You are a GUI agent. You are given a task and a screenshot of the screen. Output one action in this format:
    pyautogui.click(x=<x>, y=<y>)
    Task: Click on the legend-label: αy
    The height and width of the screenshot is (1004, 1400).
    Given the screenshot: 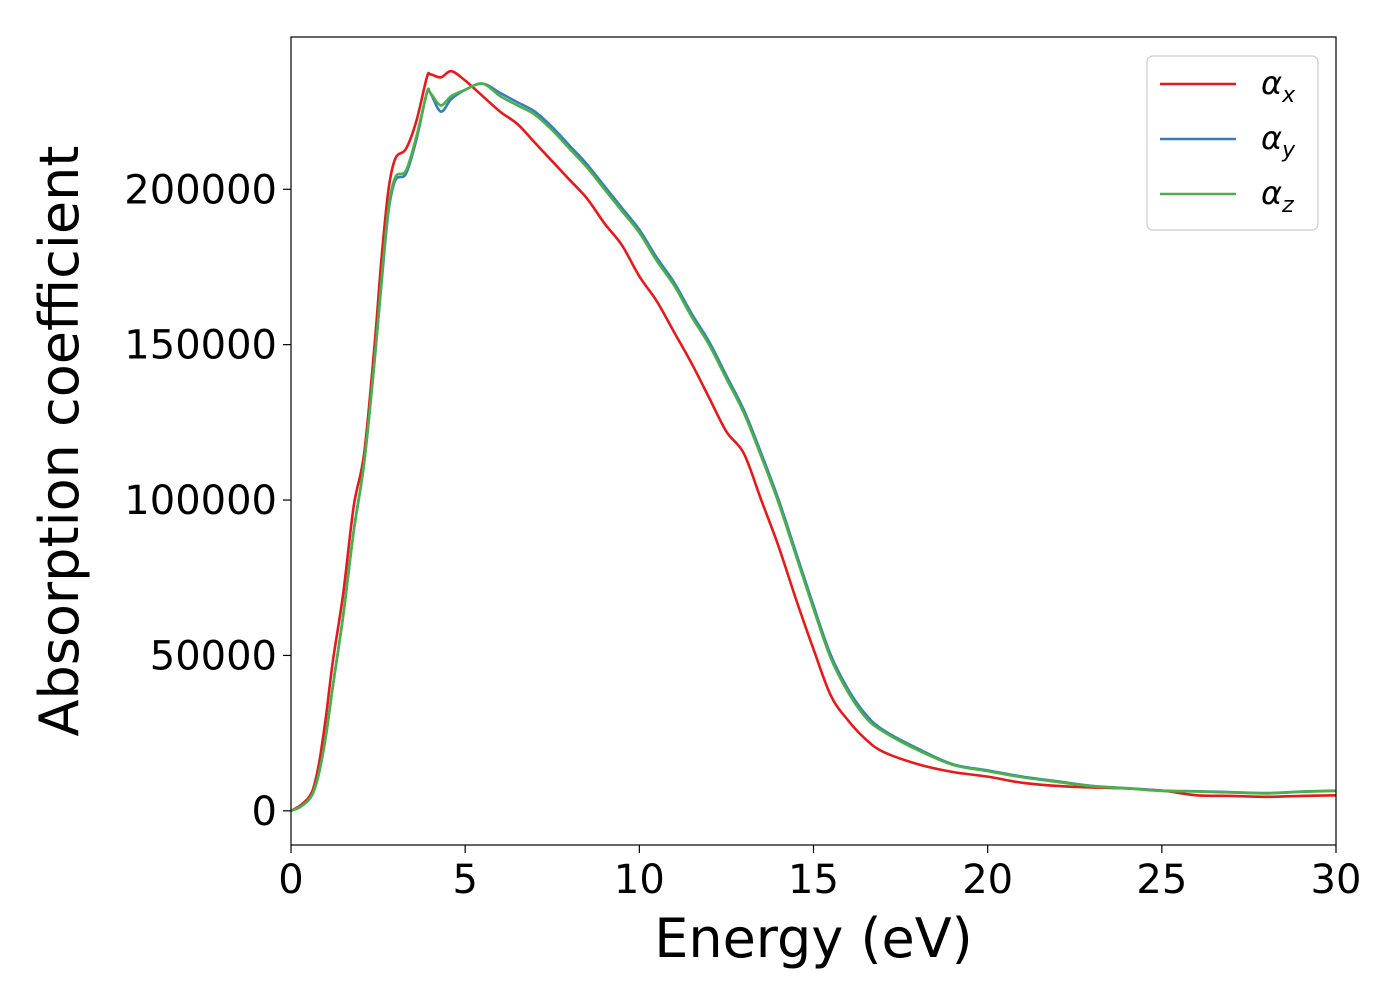 What is the action you would take?
    pyautogui.click(x=1278, y=141)
    